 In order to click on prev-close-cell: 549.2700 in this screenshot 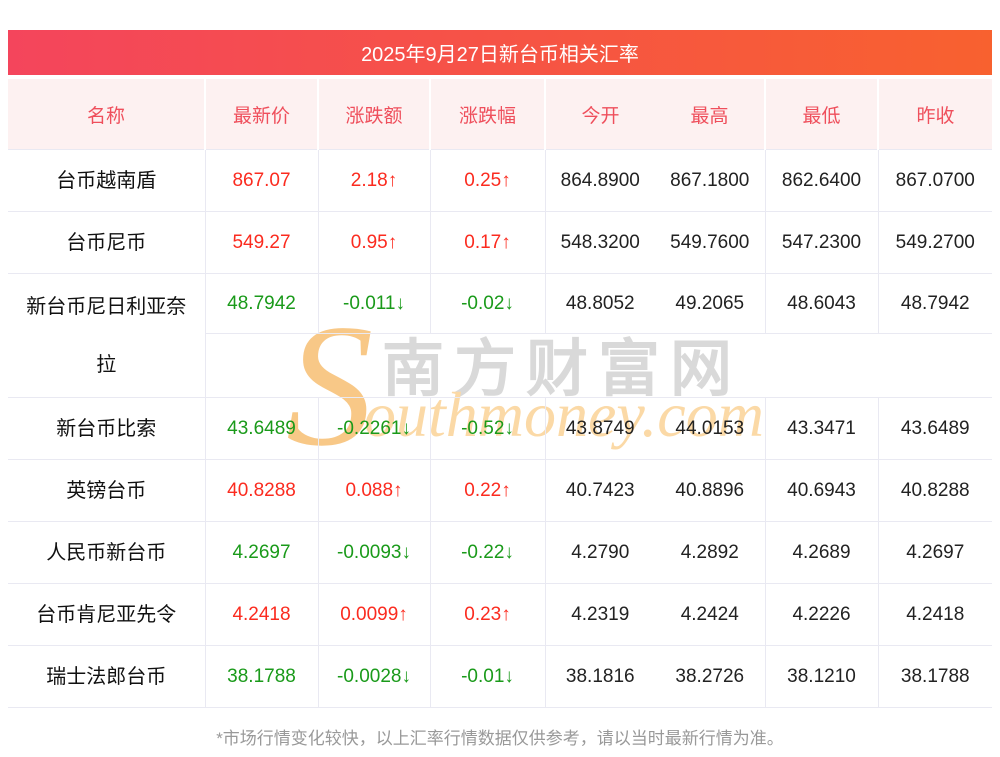, I will do `click(935, 242)`.